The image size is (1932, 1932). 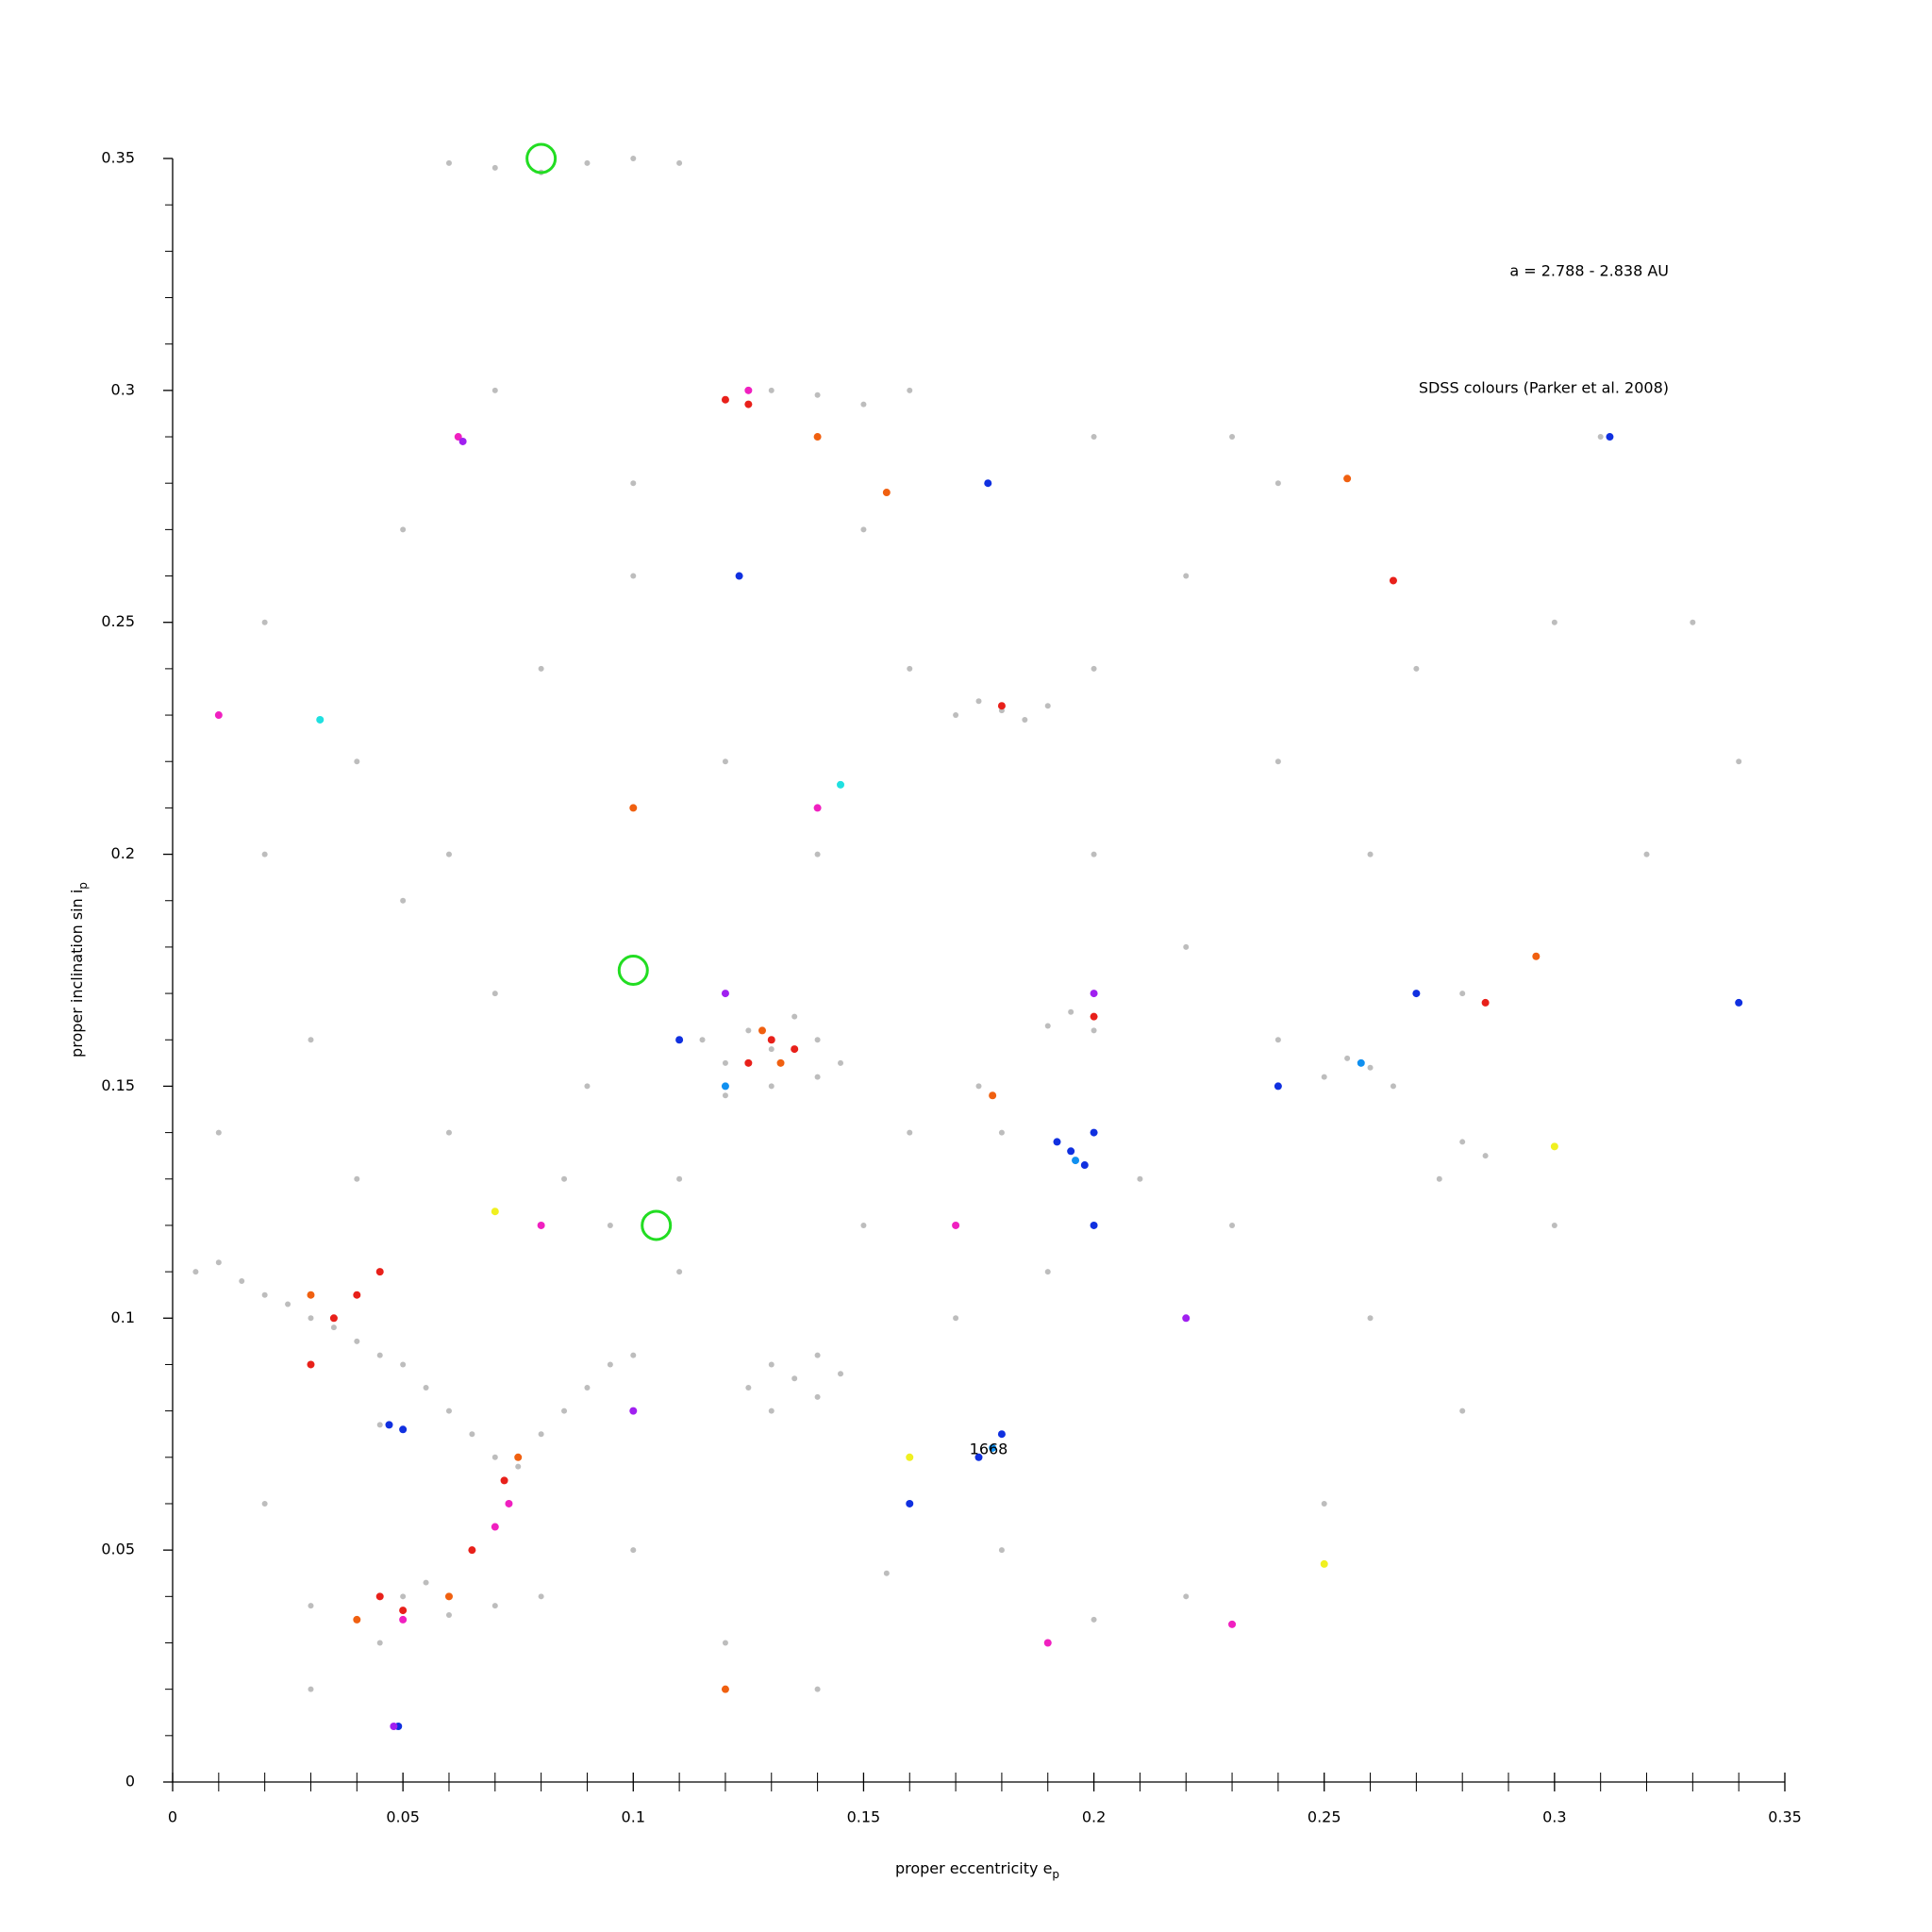 What do you see at coordinates (974, 1868) in the screenshot?
I see `x-axis-label-main: proper eccentricity e` at bounding box center [974, 1868].